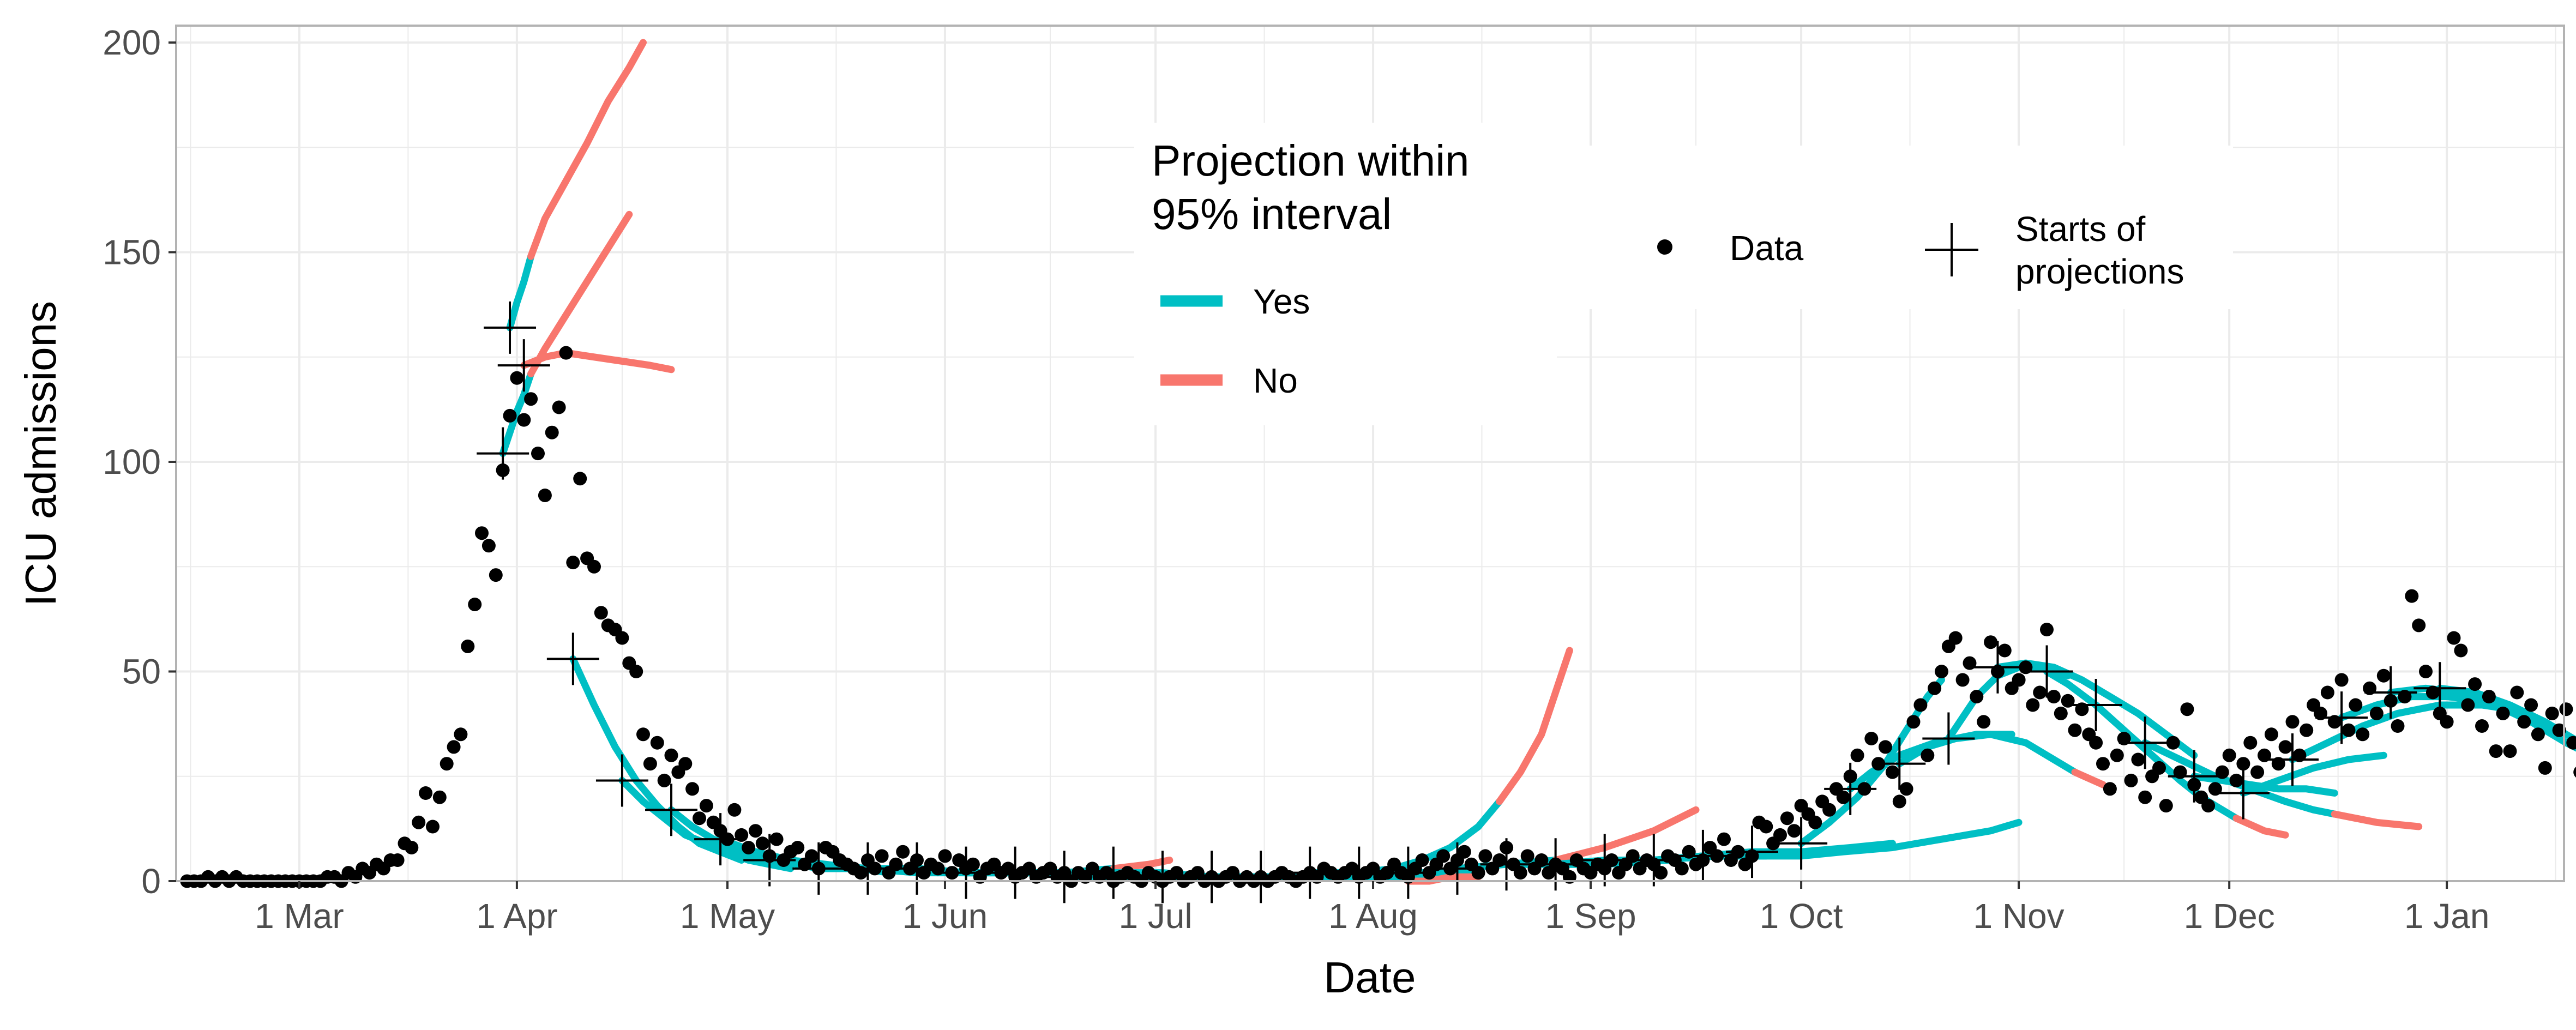 Image resolution: width=2576 pixels, height=1030 pixels. I want to click on x-tick-label: 1 Aug, so click(1373, 916).